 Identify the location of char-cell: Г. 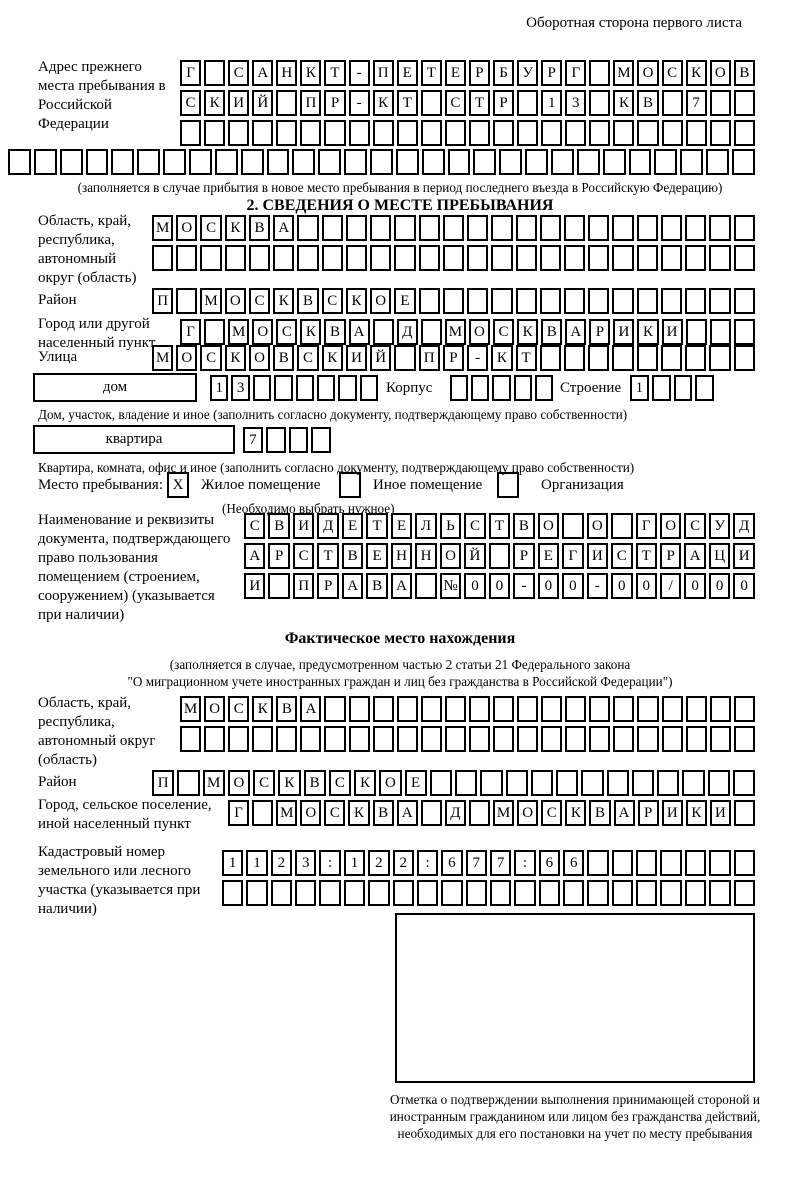
(239, 813).